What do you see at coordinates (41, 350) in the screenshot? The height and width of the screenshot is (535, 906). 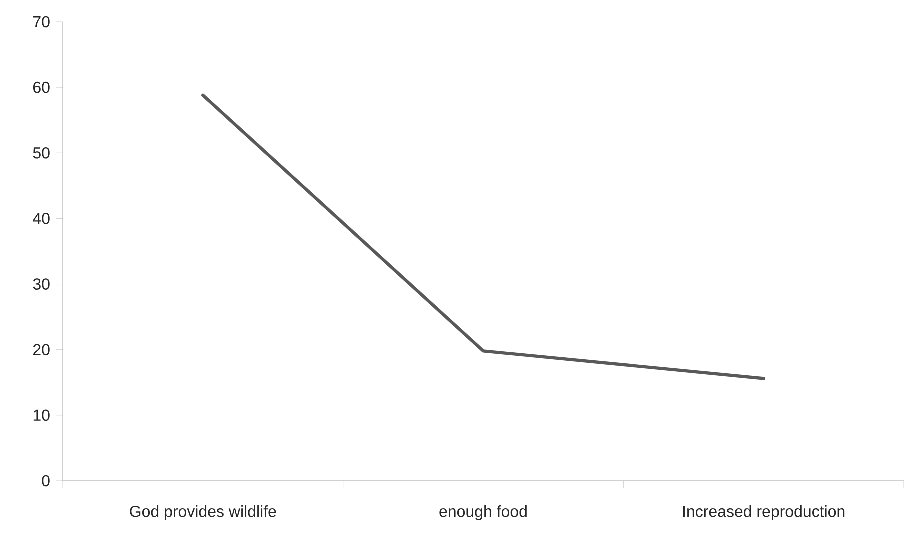 I see `y-tick-label: 20` at bounding box center [41, 350].